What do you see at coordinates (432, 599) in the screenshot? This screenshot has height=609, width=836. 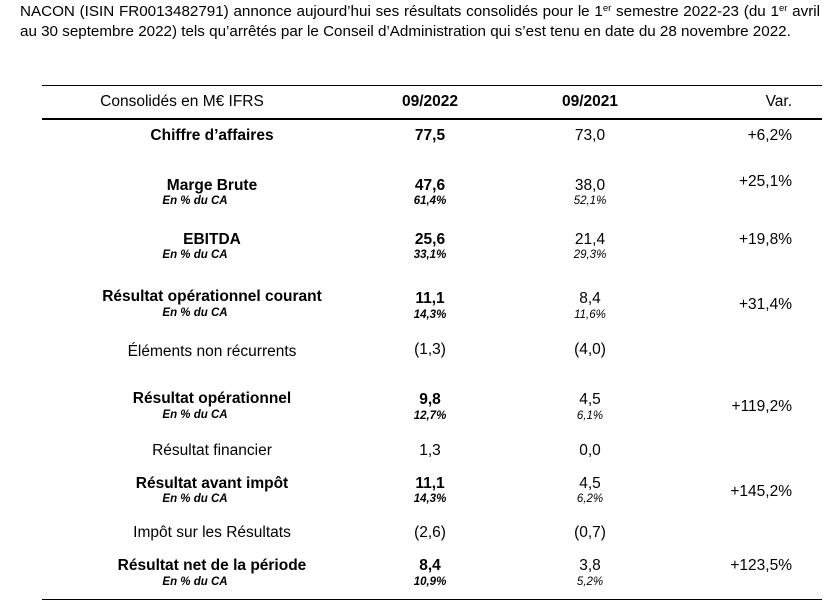 I see `table-bottom-rule` at bounding box center [432, 599].